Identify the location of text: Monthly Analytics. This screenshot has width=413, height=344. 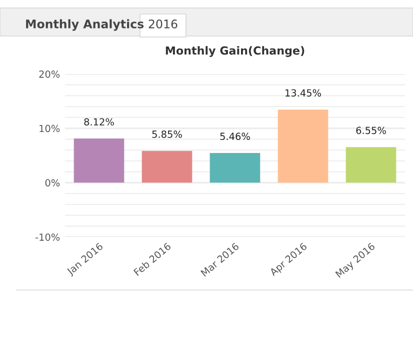
(85, 25).